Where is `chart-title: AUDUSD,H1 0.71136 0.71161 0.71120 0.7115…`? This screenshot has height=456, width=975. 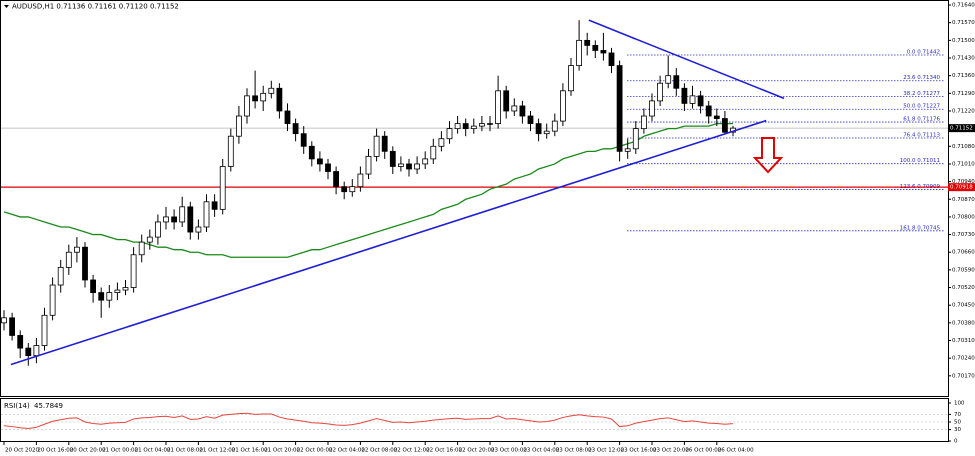 chart-title: AUDUSD,H1 0.71136 0.71161 0.71120 0.7115… is located at coordinates (95, 7).